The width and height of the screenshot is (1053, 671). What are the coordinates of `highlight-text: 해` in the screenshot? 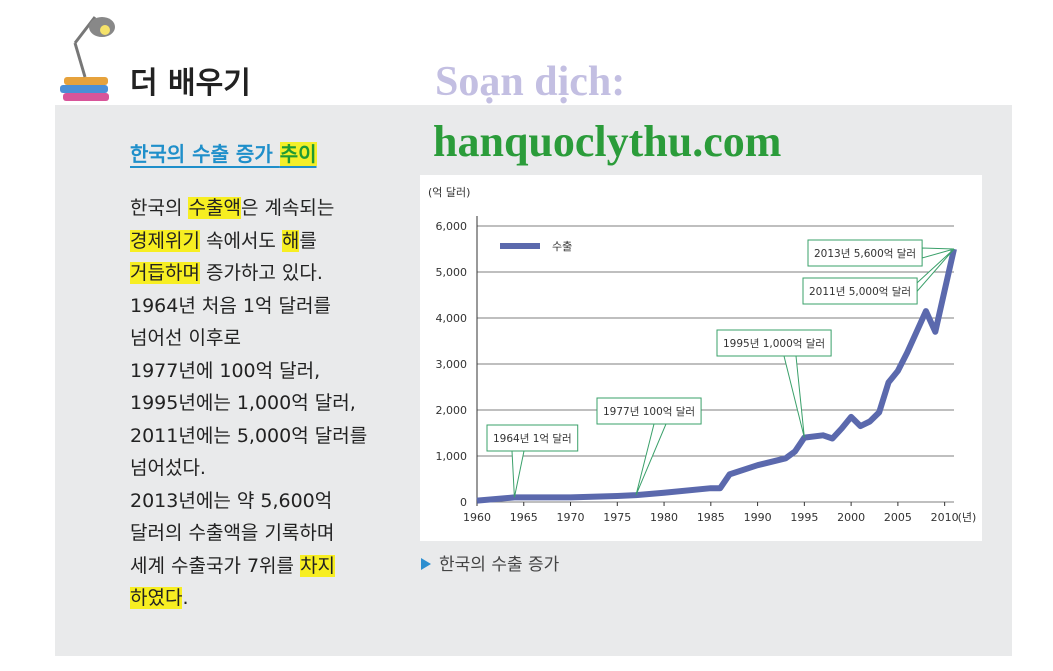 It's located at (290, 240).